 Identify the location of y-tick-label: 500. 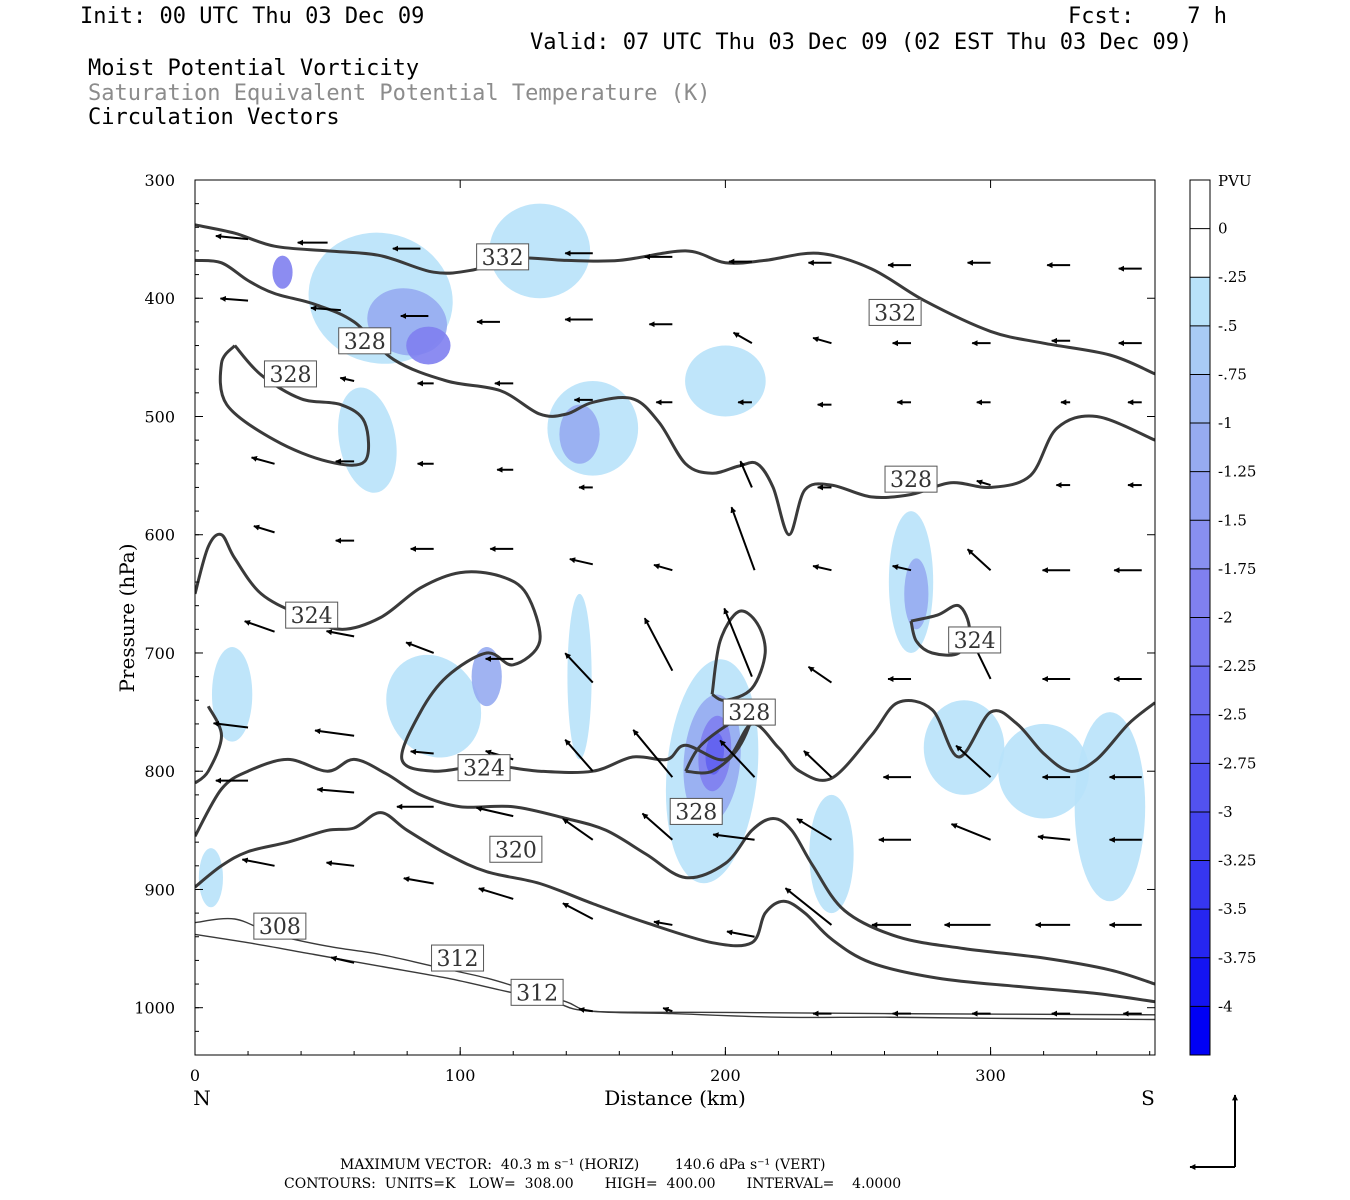
(159, 416).